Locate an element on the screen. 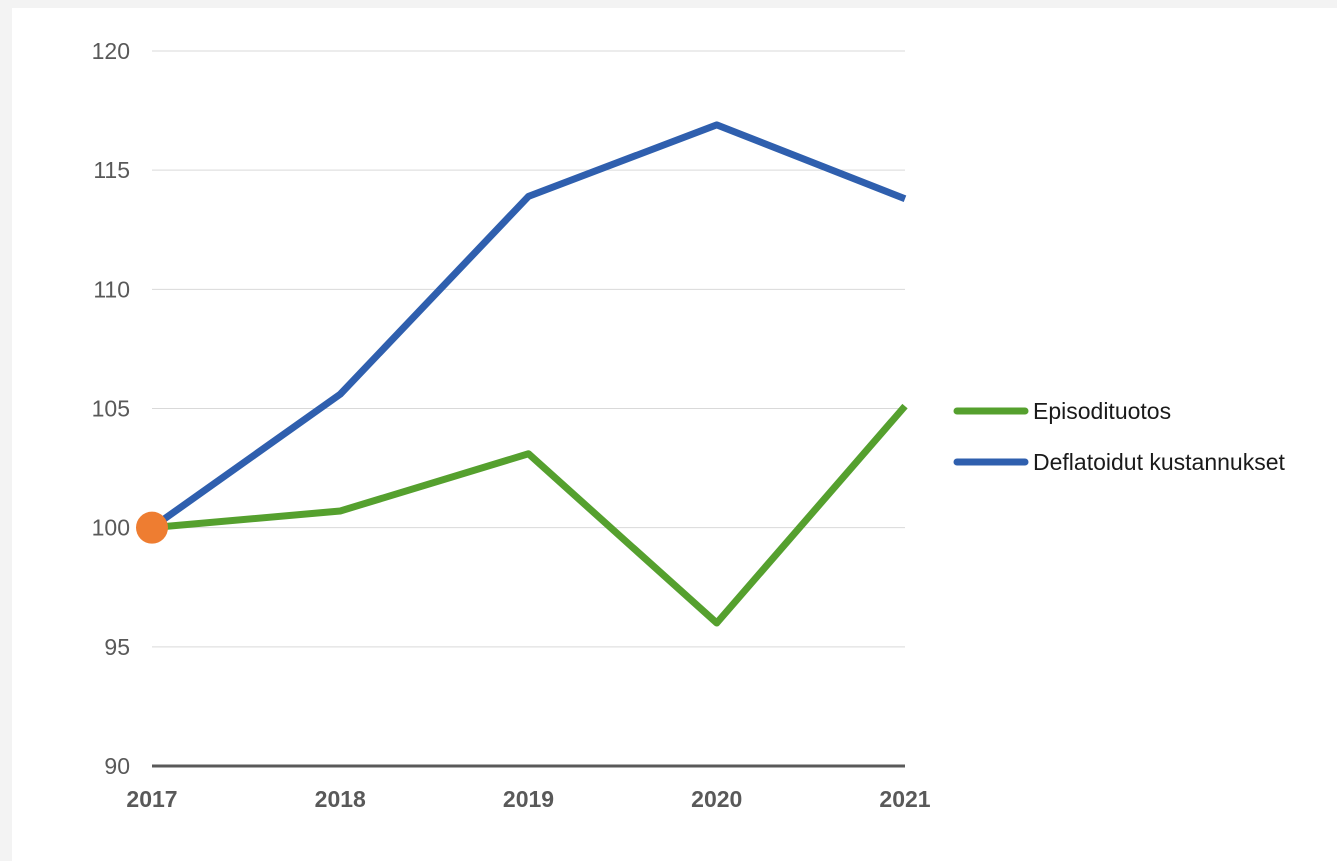  y-tick-label: 110 is located at coordinates (111, 289).